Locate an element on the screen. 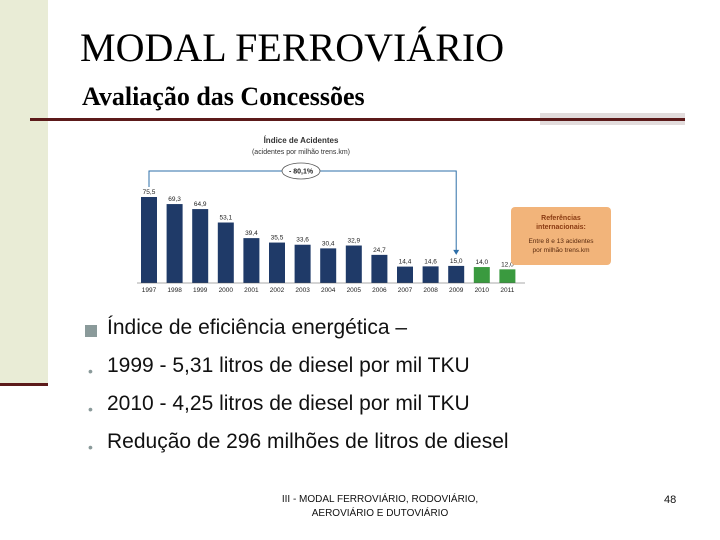 The image size is (720, 540). bar-2010 is located at coordinates (481, 275).